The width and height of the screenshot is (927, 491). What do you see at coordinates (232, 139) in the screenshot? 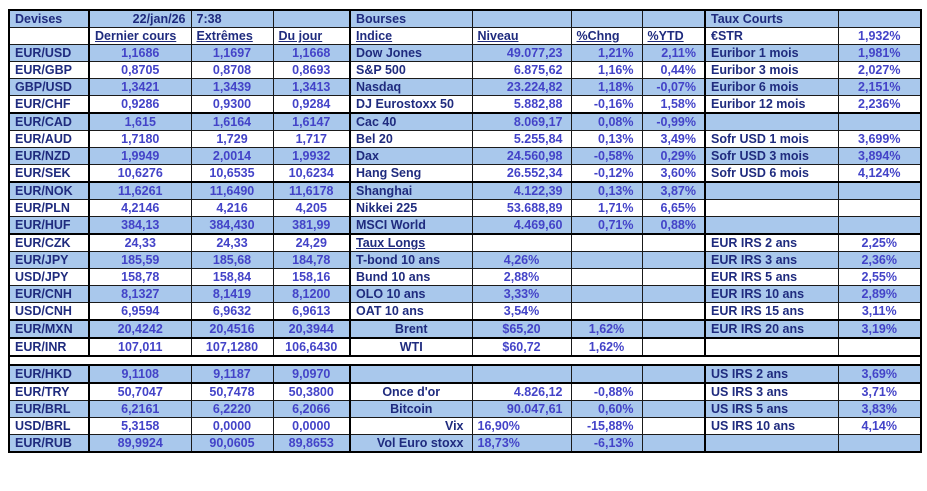
I see `value-cell: 1,729` at bounding box center [232, 139].